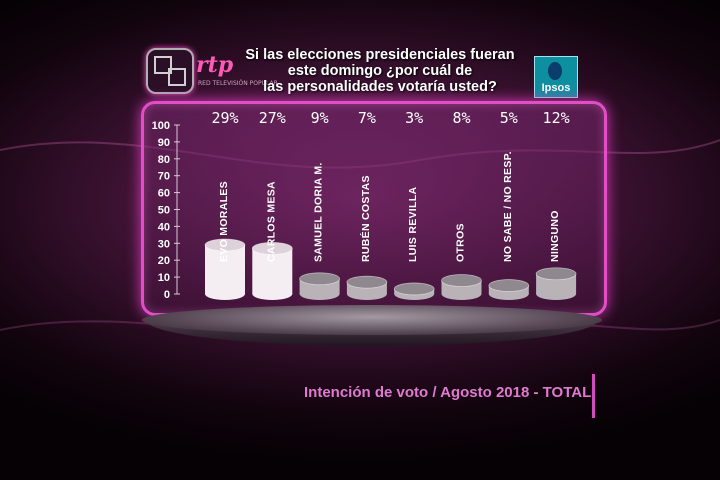 This screenshot has width=720, height=480. Describe the element at coordinates (164, 278) in the screenshot. I see `y-tick-label: 10` at that location.